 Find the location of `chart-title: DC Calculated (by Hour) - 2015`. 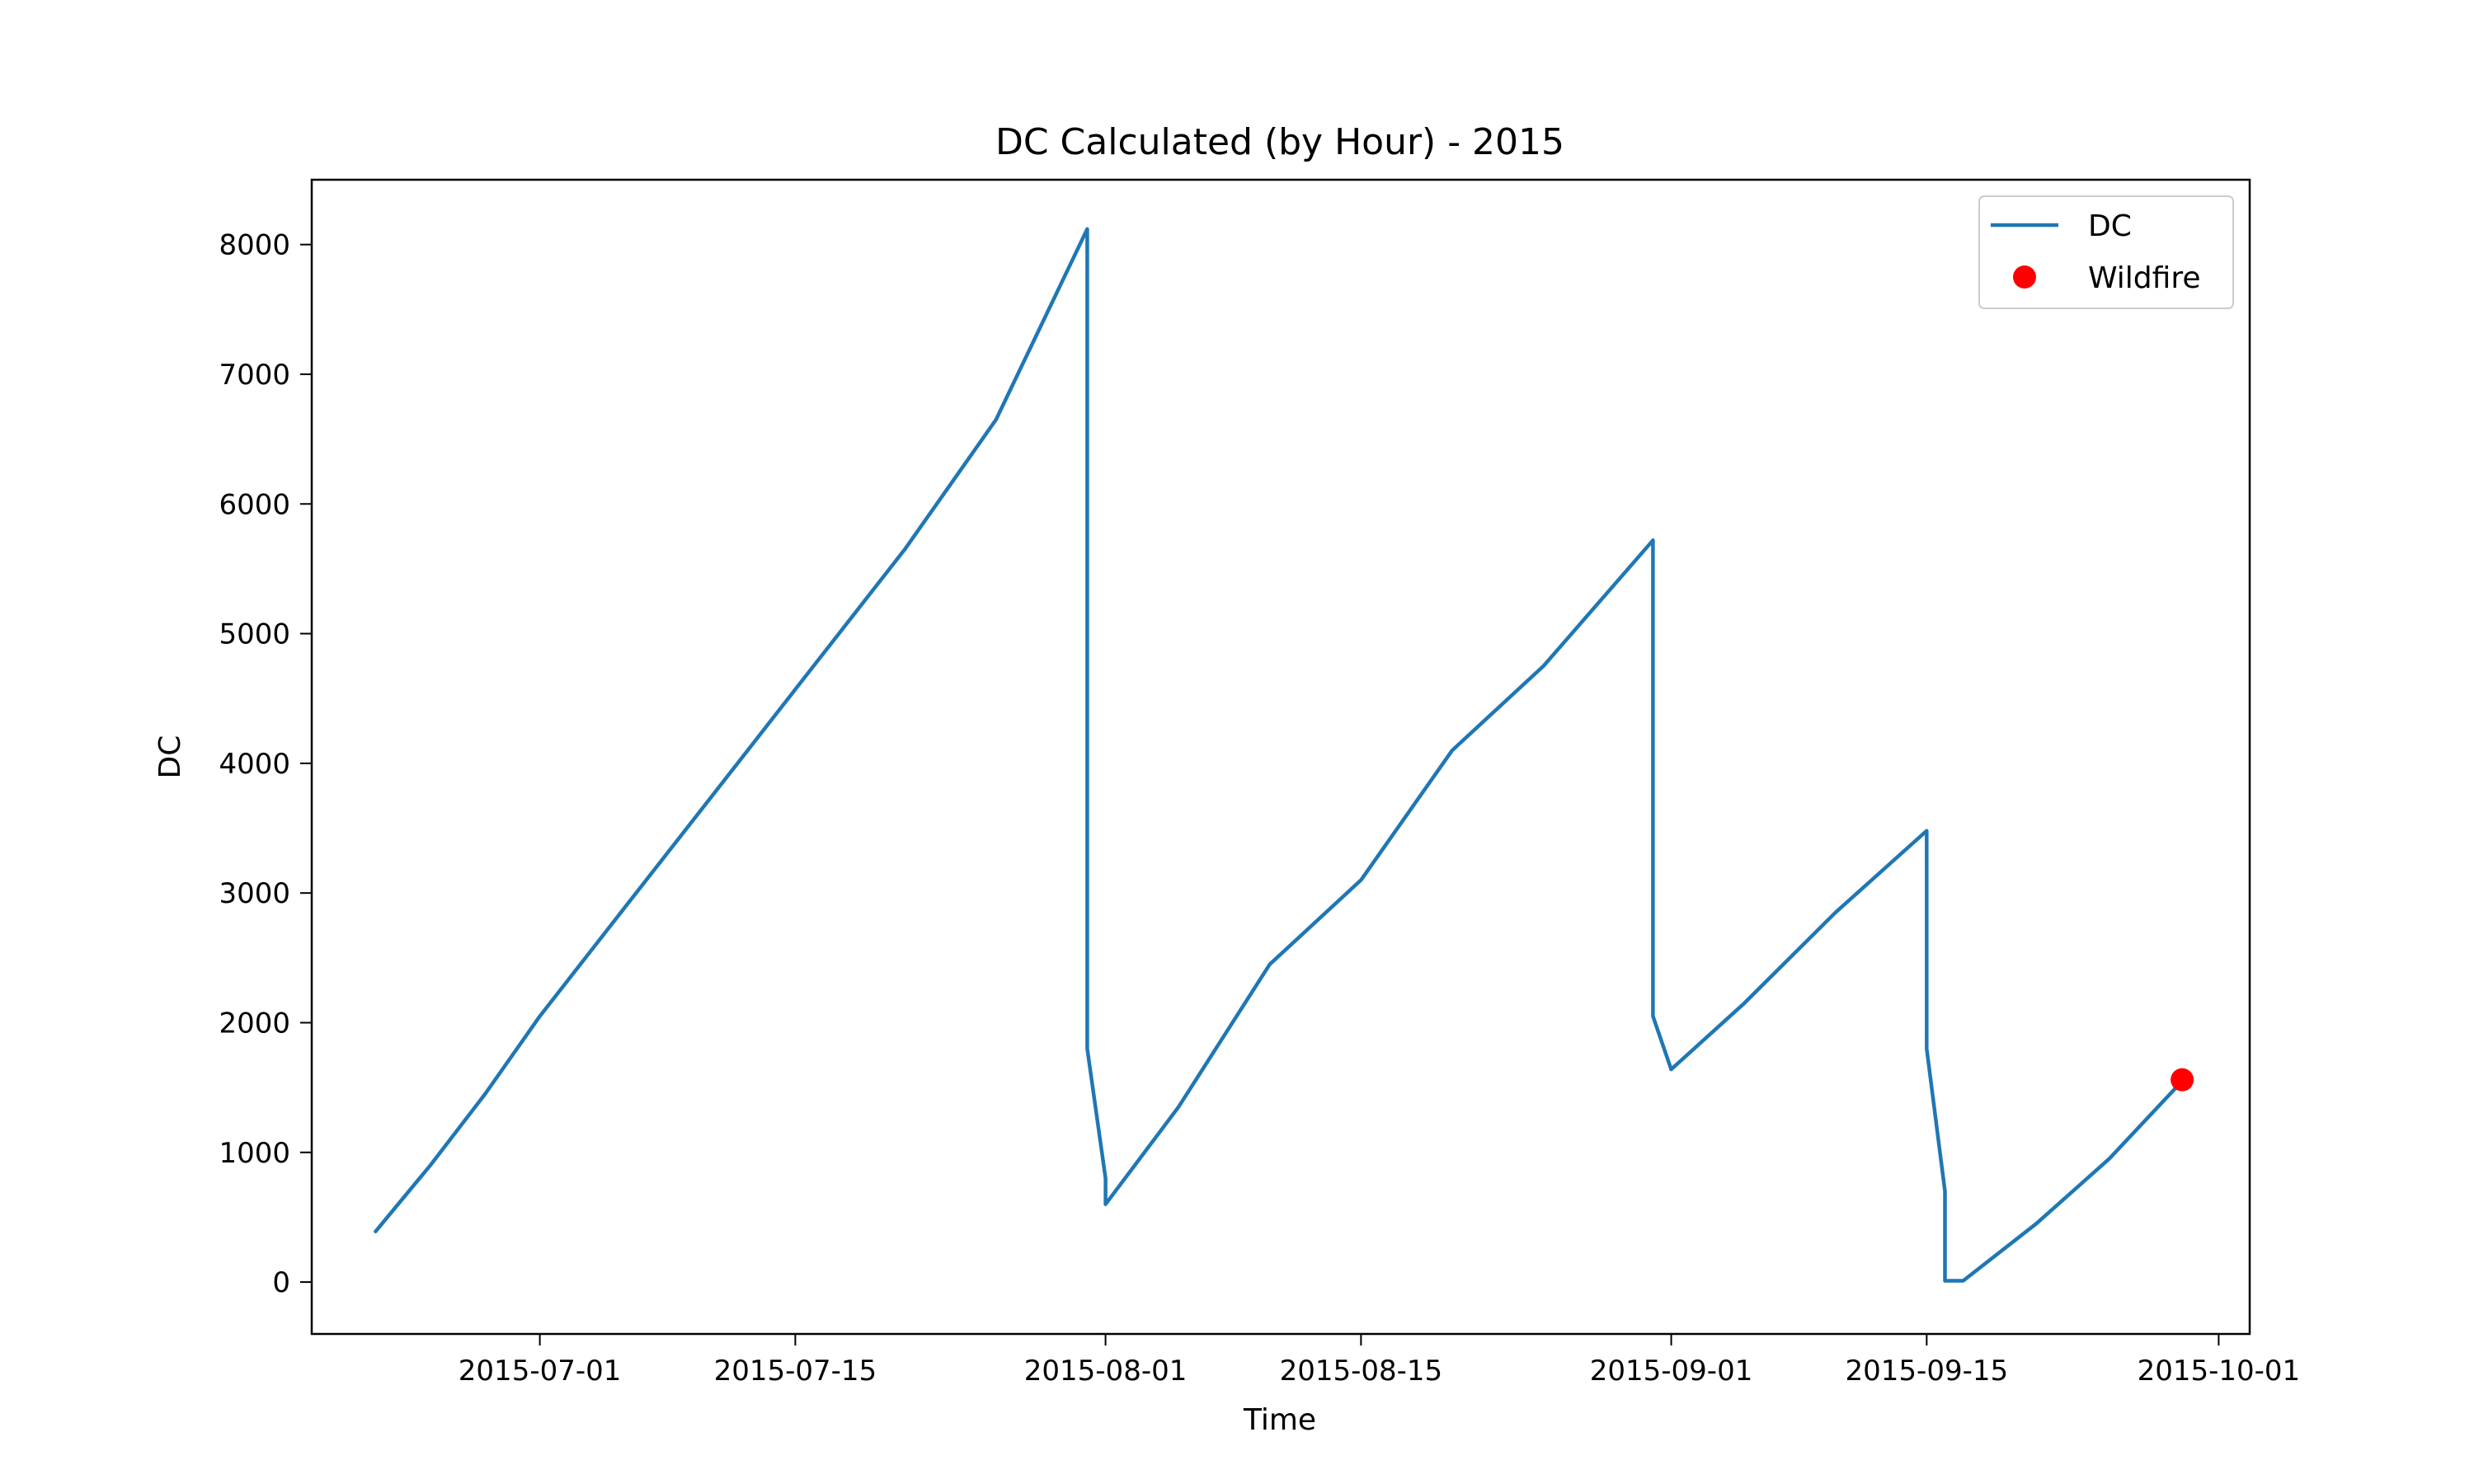

chart-title: DC Calculated (by Hour) - 2015 is located at coordinates (1279, 142).